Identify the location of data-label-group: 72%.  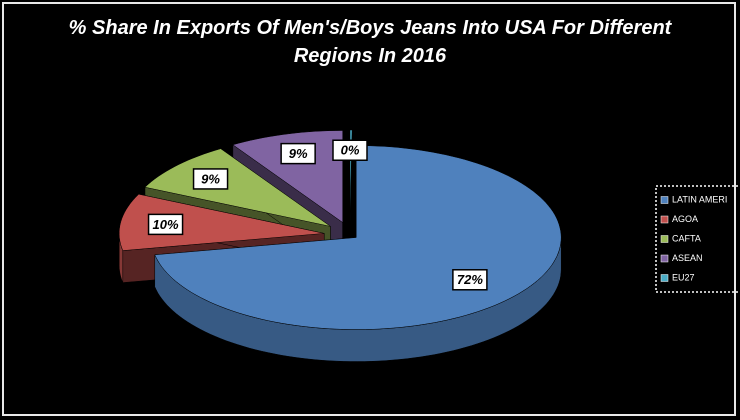
(470, 280).